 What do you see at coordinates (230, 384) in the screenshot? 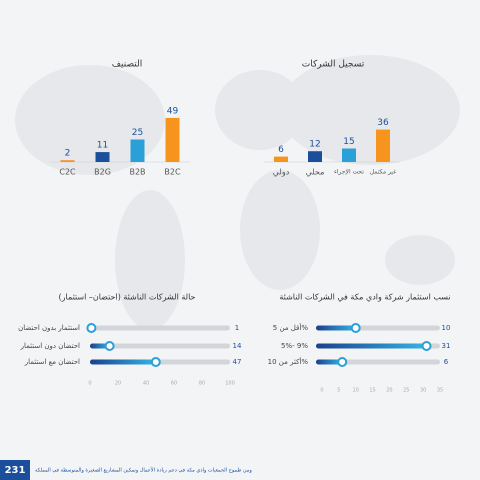
I see `x-tick-label: 100` at bounding box center [230, 384].